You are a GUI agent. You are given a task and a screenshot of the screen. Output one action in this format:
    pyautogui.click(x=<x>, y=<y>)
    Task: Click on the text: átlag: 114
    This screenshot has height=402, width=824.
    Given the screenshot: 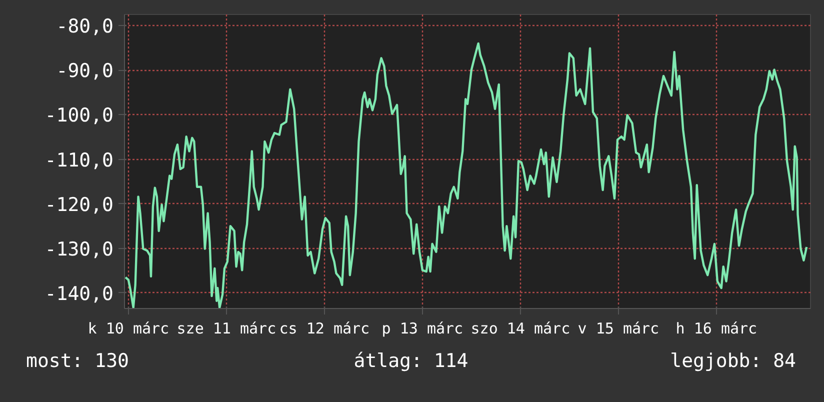 What is the action you would take?
    pyautogui.click(x=411, y=361)
    